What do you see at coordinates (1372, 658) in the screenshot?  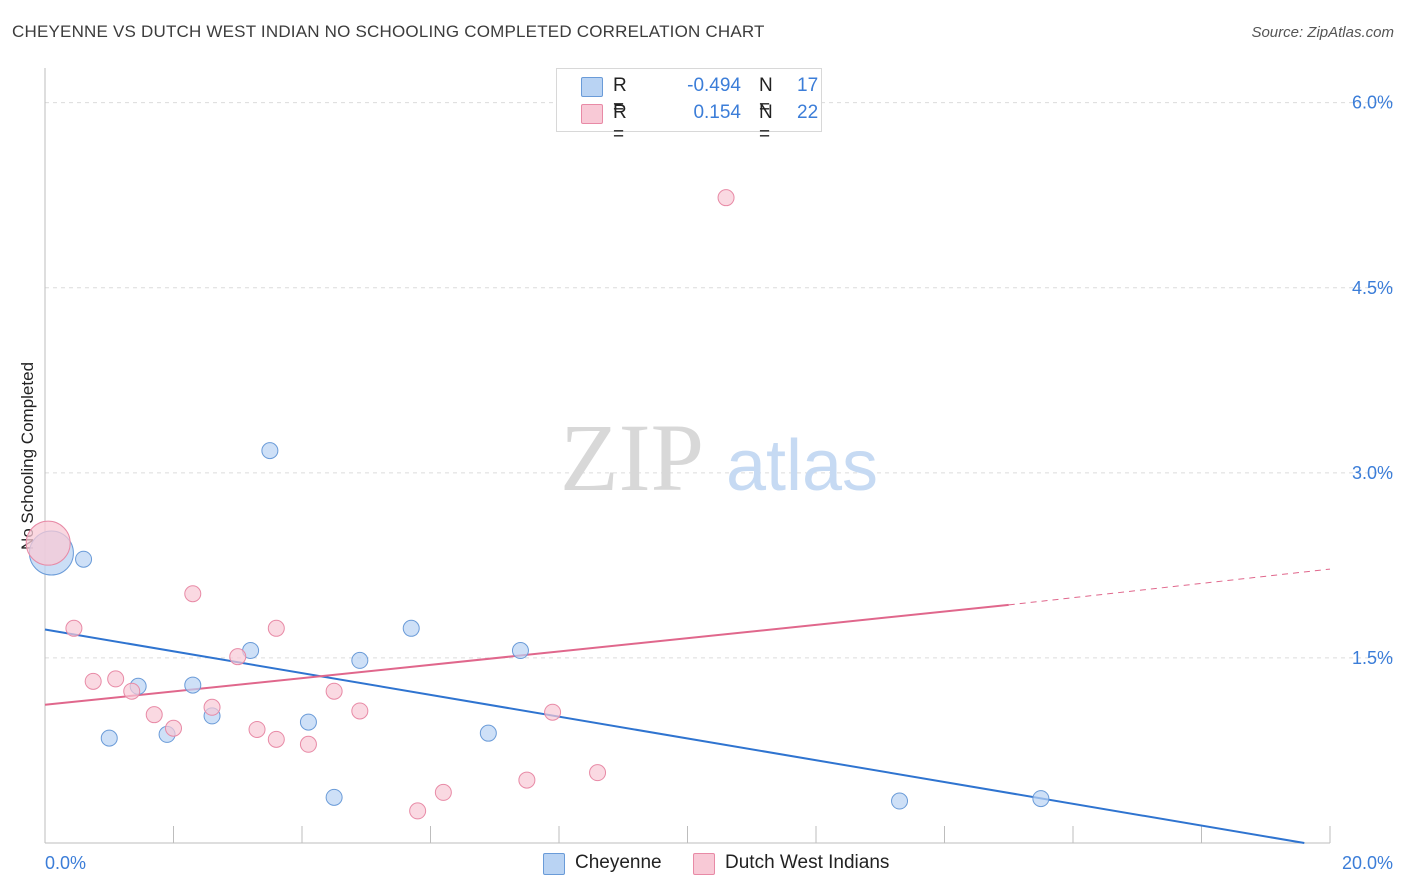 I see `y-tick-label: 1.5%` at bounding box center [1372, 658].